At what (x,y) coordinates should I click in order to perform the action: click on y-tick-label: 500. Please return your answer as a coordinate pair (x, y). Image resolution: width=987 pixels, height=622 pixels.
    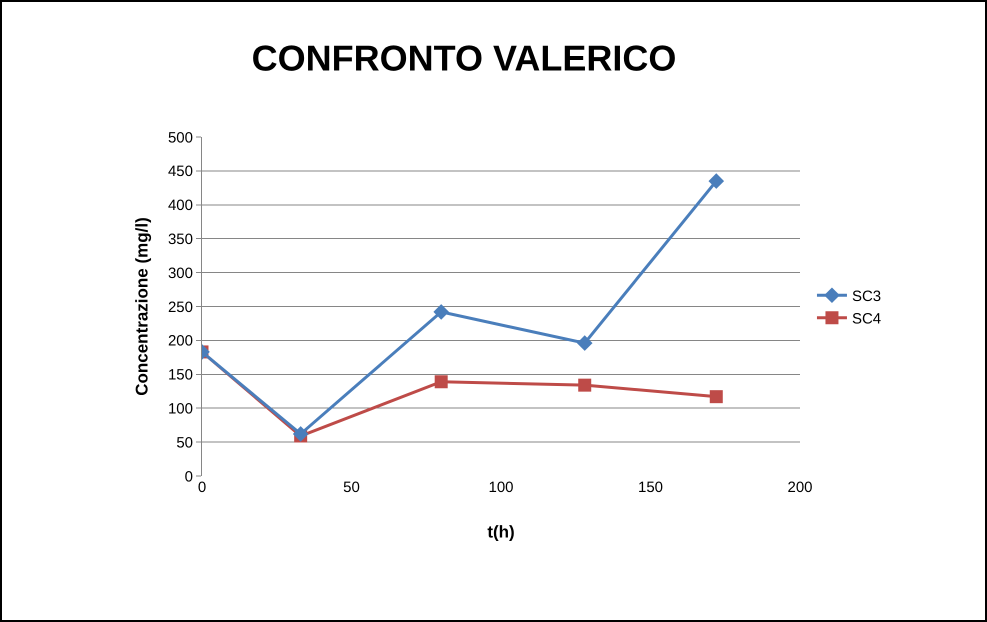
    Looking at the image, I should click on (180, 137).